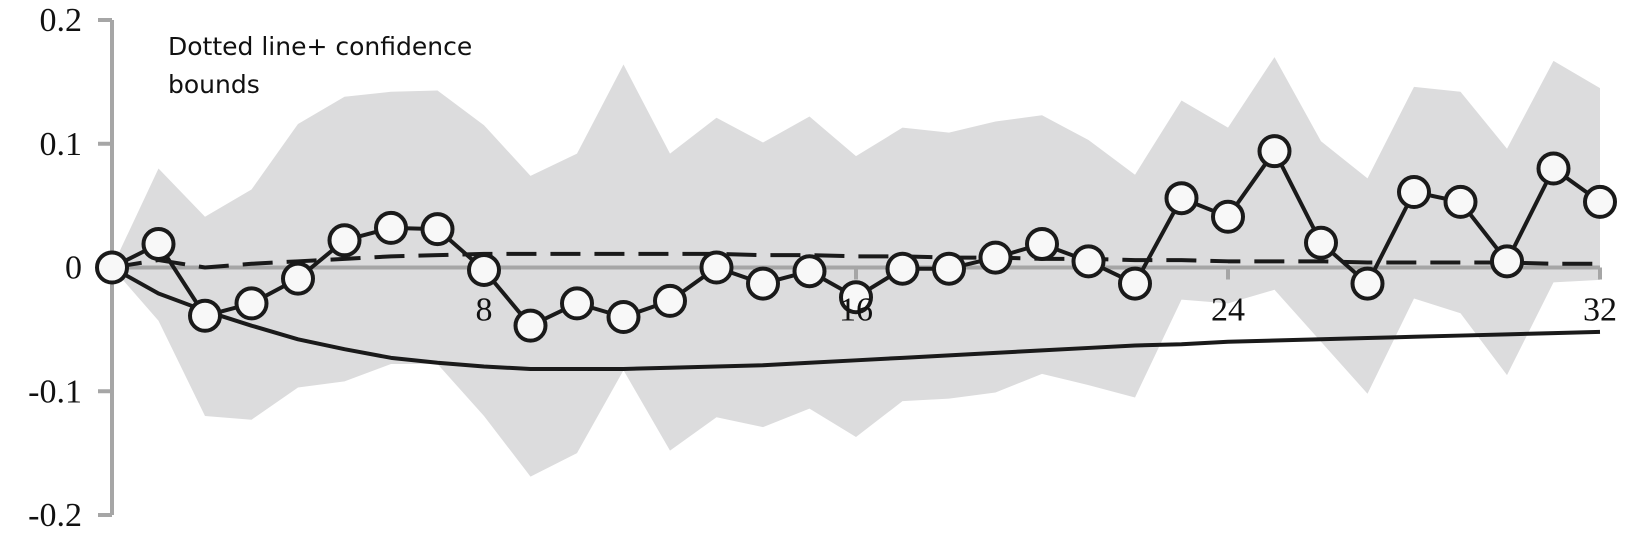 This screenshot has height=550, width=1632. Describe the element at coordinates (55, 391) in the screenshot. I see `y-tick-label: -0.1` at that location.